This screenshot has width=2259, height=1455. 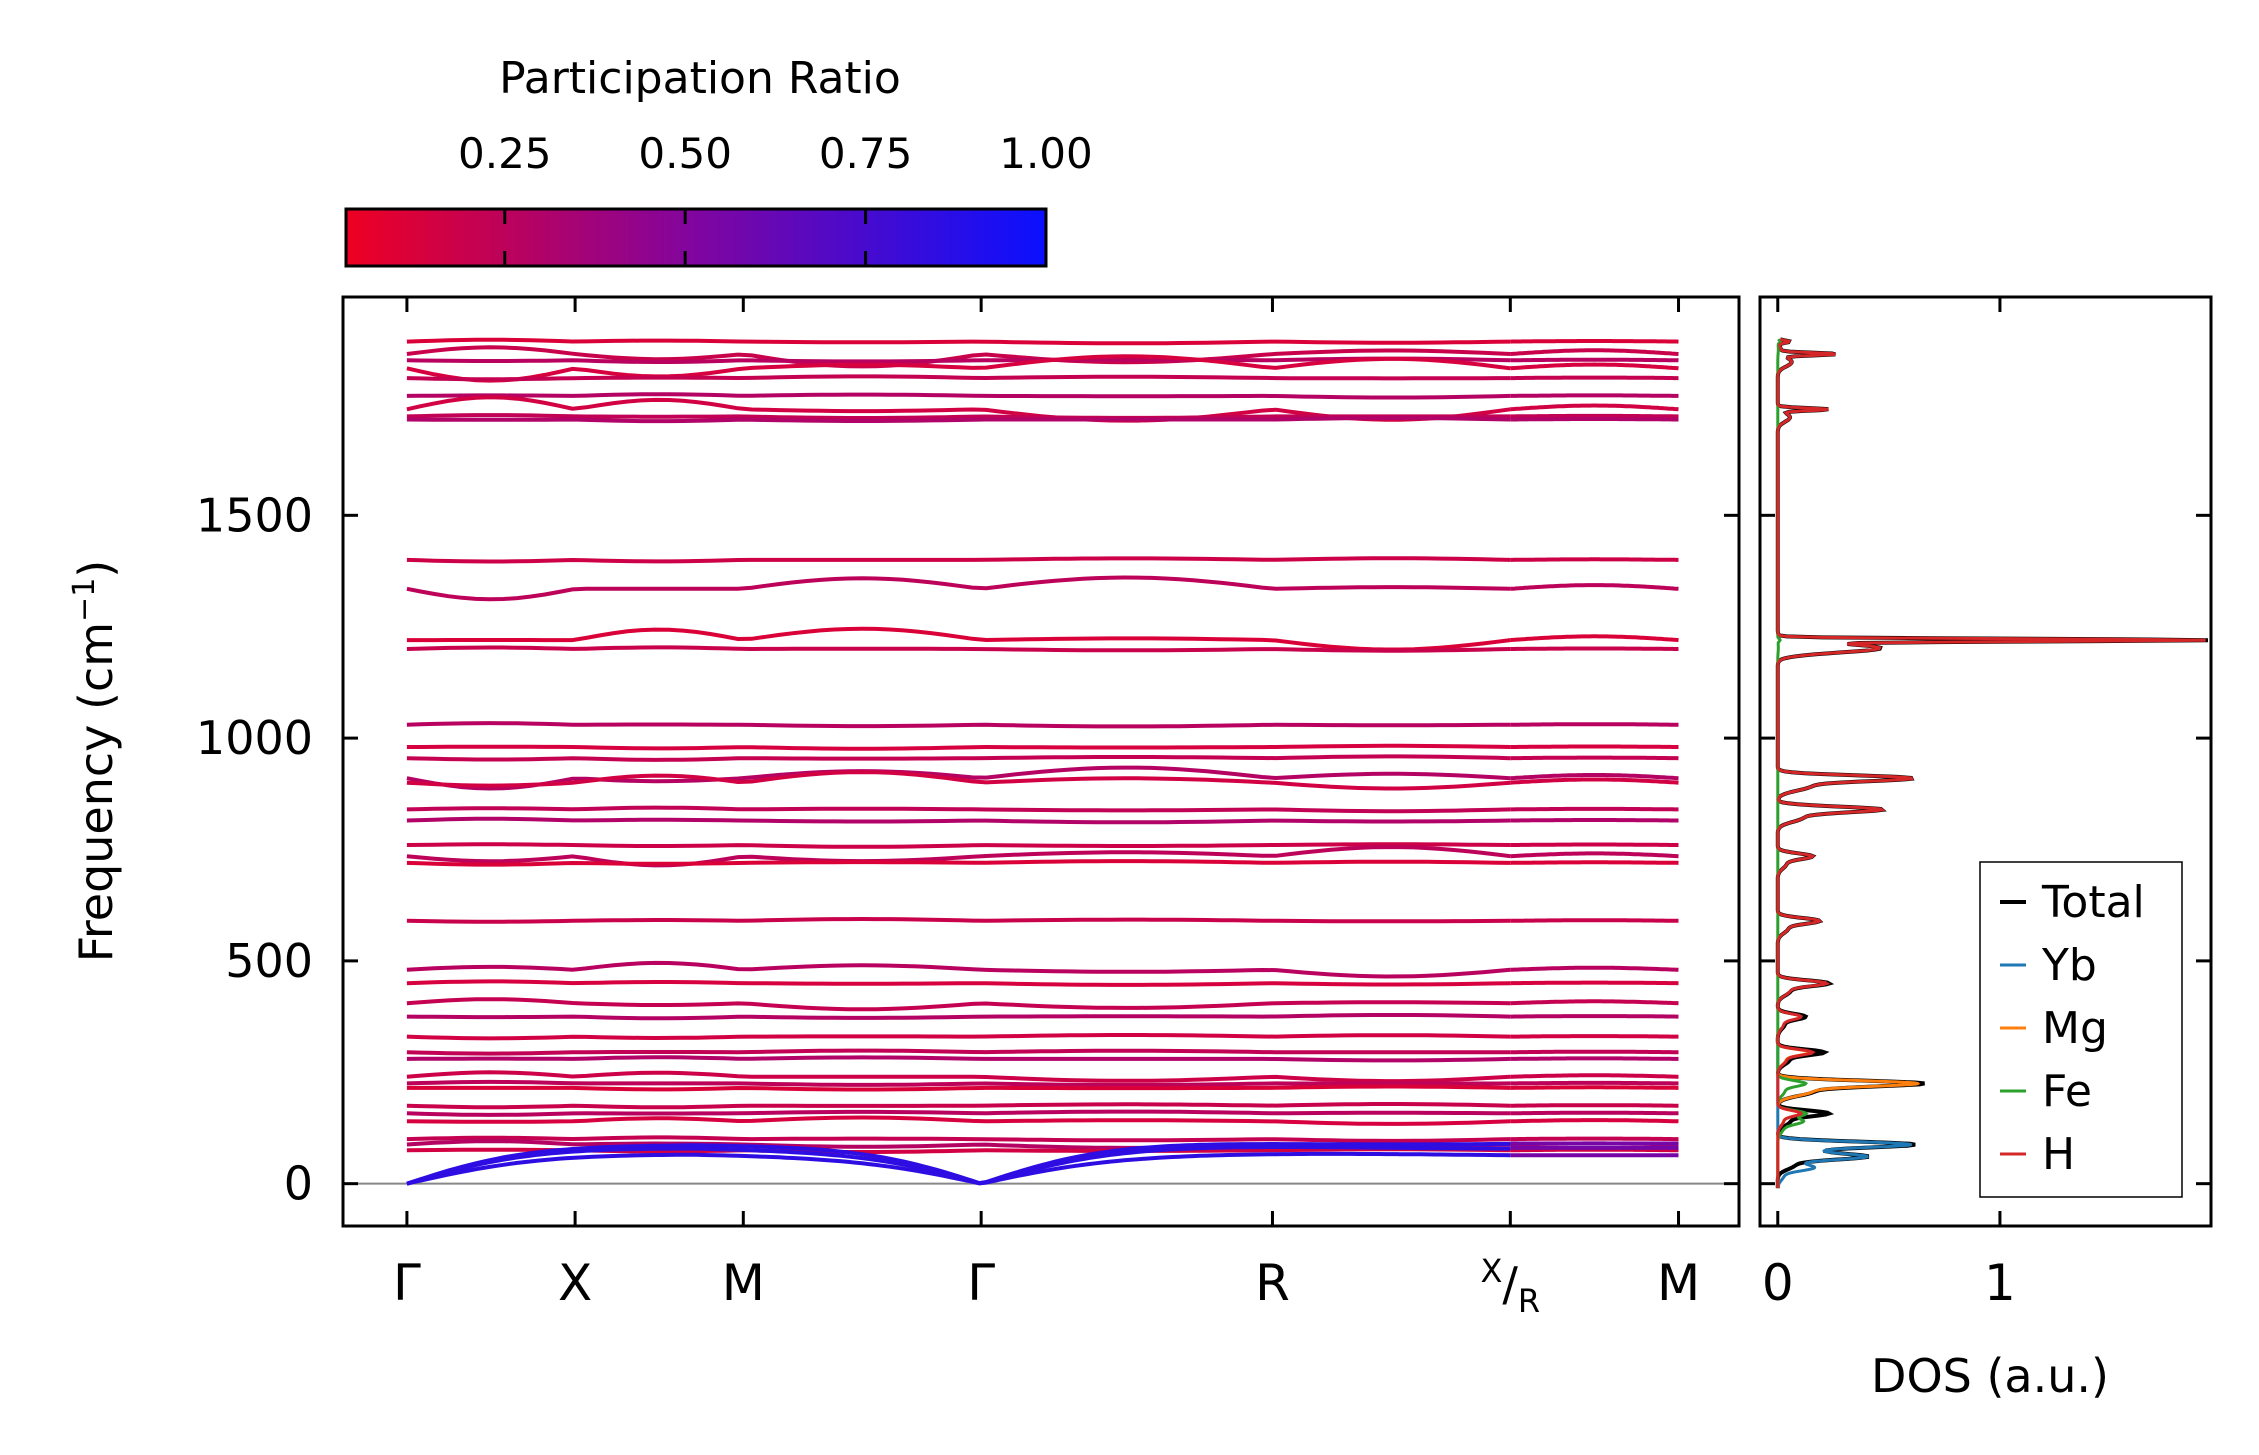 What do you see at coordinates (407, 1283) in the screenshot?
I see `x-tick-label: Γ` at bounding box center [407, 1283].